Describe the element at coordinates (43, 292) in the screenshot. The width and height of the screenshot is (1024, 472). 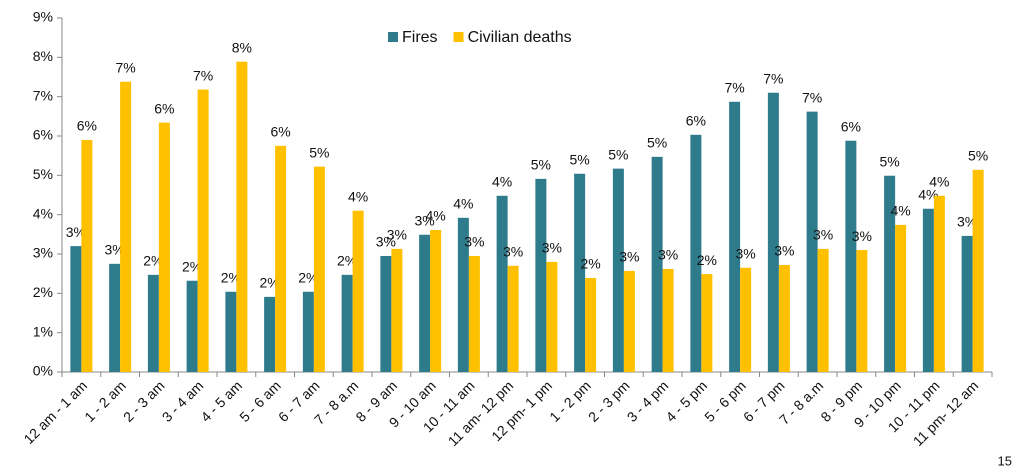
I see `y-tick-label: 2%` at that location.